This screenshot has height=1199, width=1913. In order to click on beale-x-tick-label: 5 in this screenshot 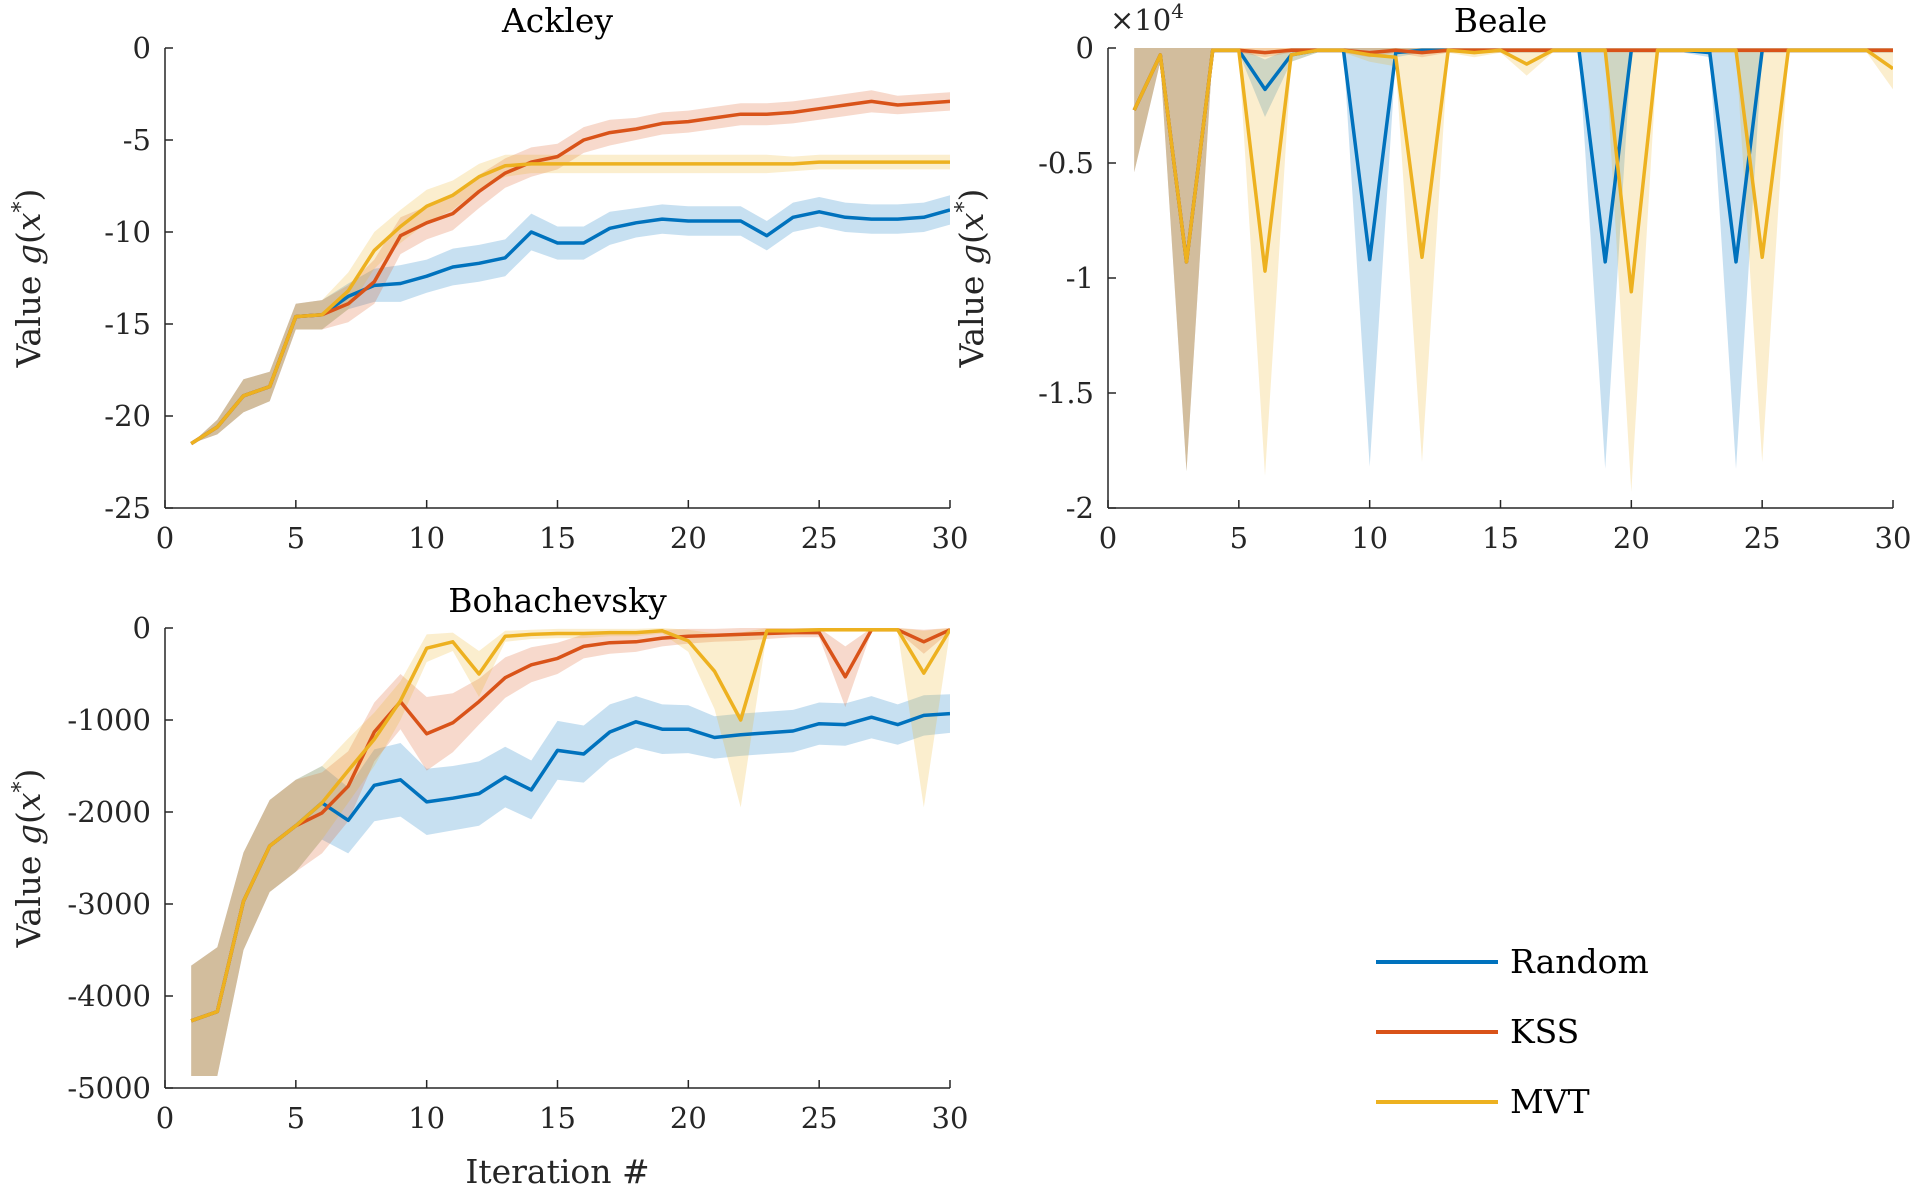, I will do `click(1239, 538)`.